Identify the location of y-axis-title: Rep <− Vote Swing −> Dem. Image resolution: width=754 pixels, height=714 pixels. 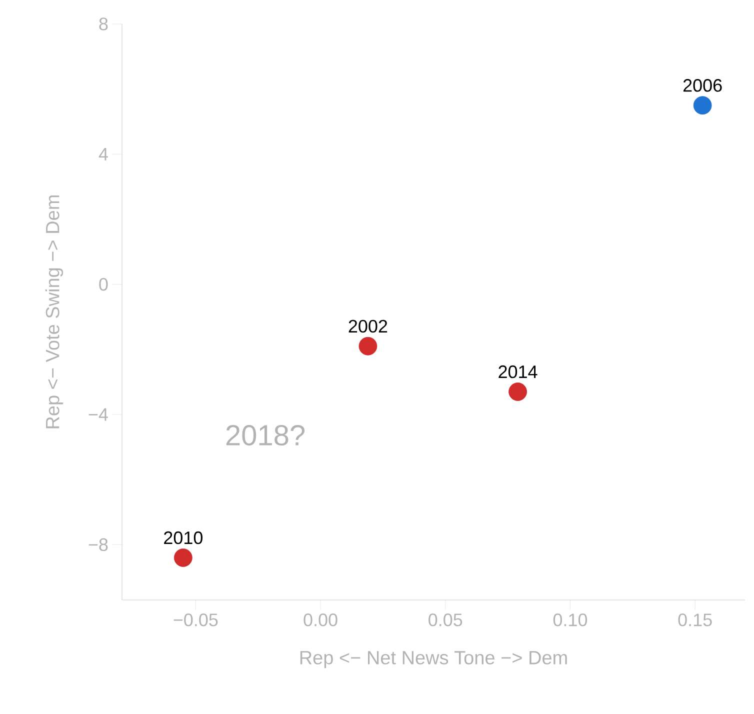
(54, 312).